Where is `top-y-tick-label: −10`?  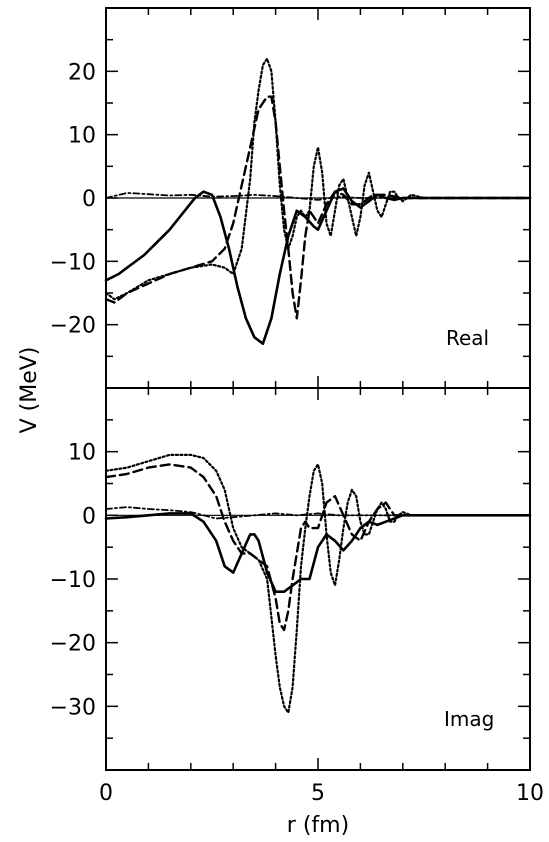 top-y-tick-label: −10 is located at coordinates (73, 262).